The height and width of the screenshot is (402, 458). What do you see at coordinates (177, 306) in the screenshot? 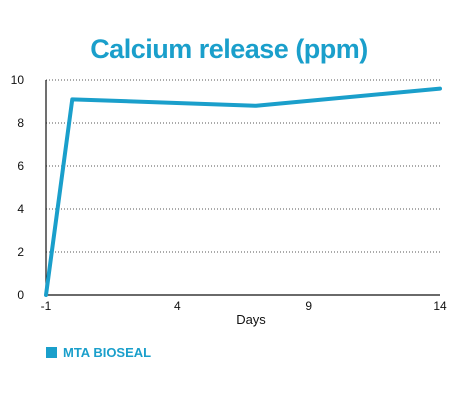
I see `x-tick-label: 4` at bounding box center [177, 306].